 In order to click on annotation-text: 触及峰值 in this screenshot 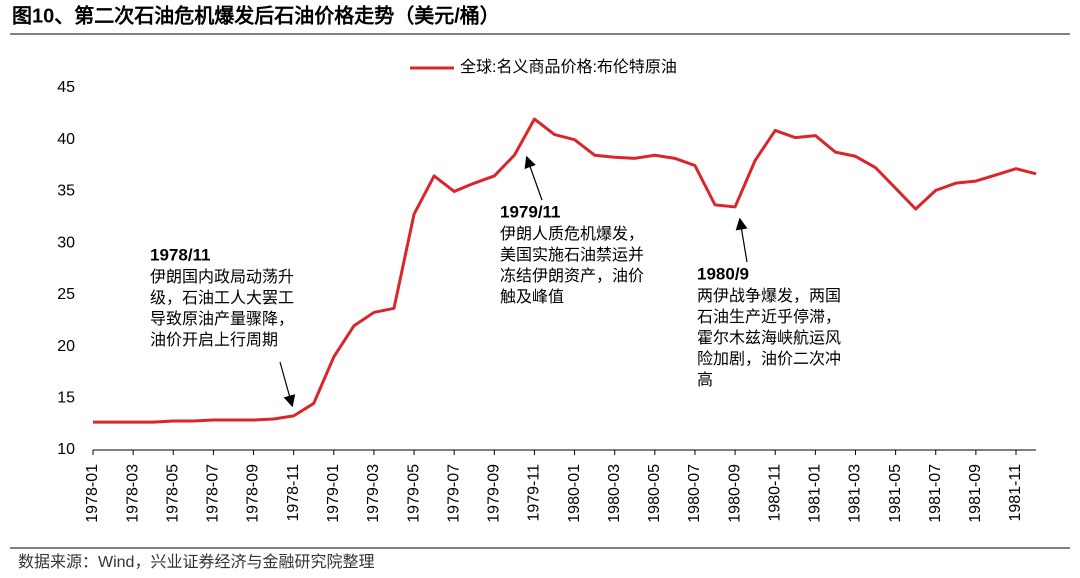, I will do `click(532, 297)`.